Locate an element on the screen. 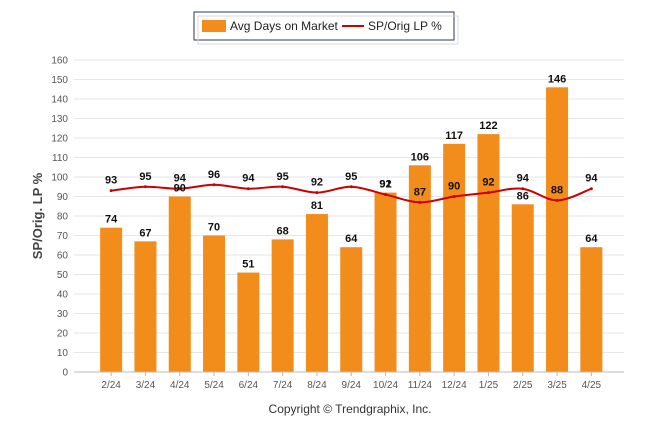 This screenshot has width=646, height=434. legend-box is located at coordinates (324, 26).